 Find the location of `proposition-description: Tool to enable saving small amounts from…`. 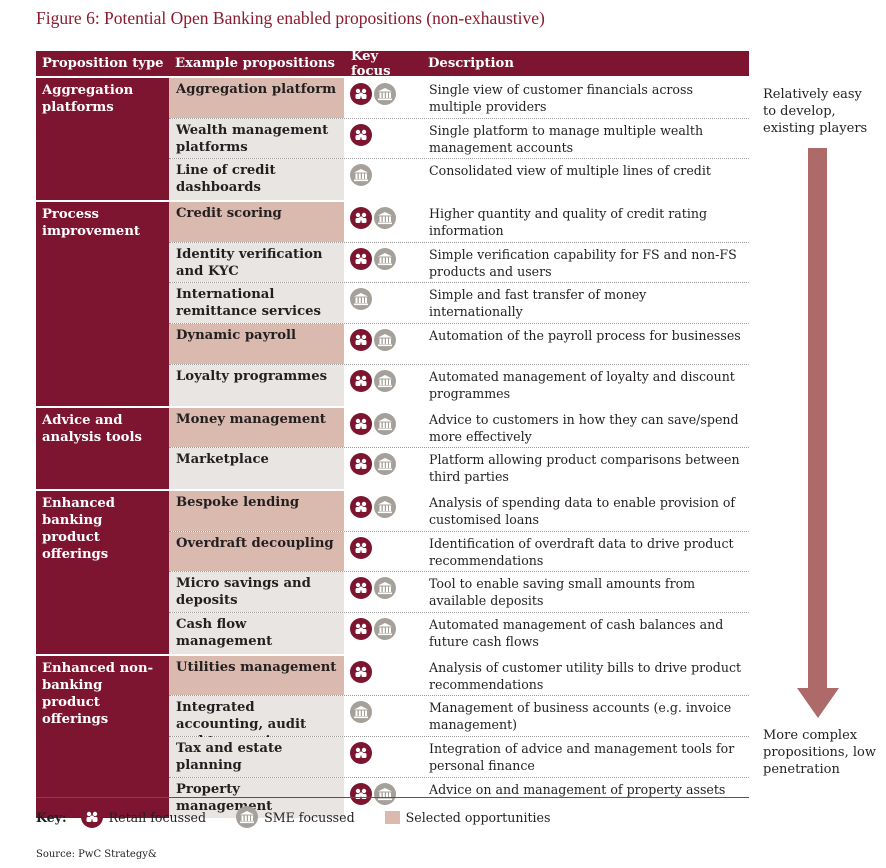

proposition-description: Tool to enable saving small amounts from… is located at coordinates (562, 592).